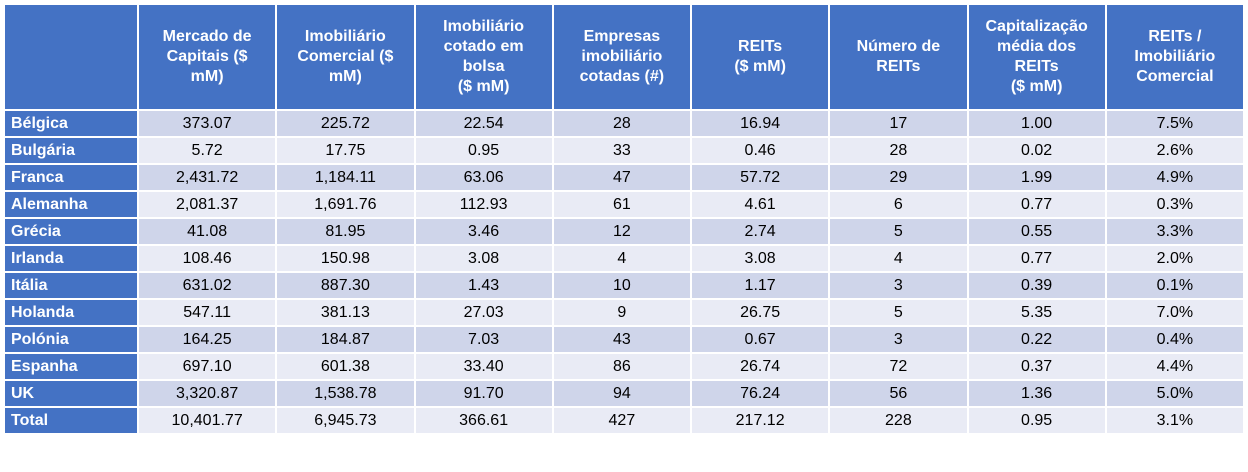 The width and height of the screenshot is (1248, 472). I want to click on row-label: Irlanda, so click(71, 258).